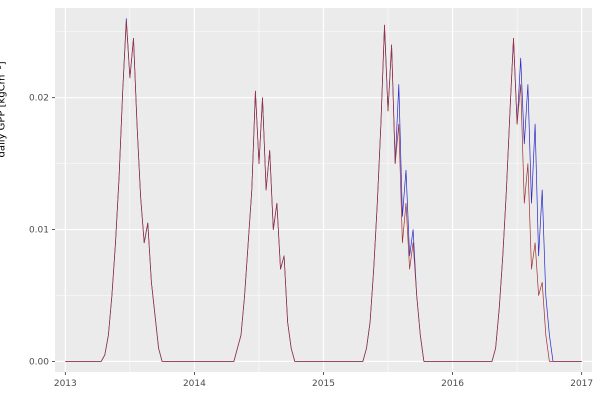 This screenshot has width=600, height=400. Describe the element at coordinates (323, 384) in the screenshot. I see `x-tick-label: 2015` at that location.